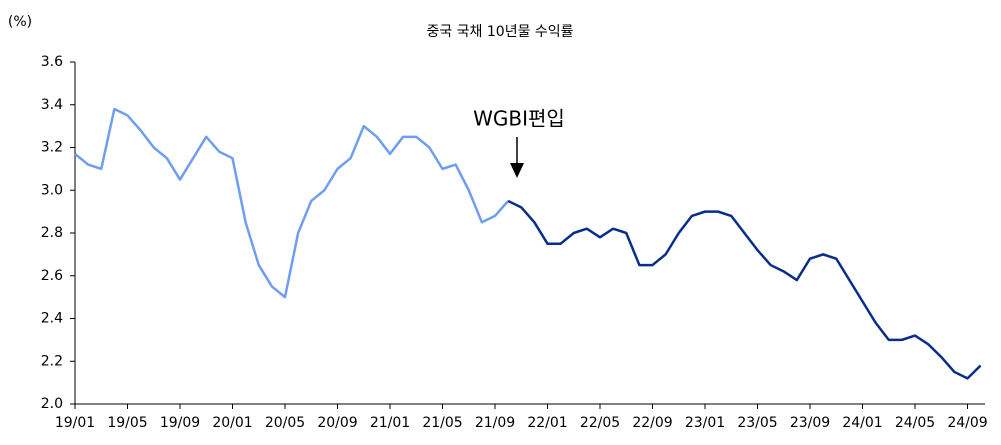 The height and width of the screenshot is (445, 1001). What do you see at coordinates (75, 423) in the screenshot?
I see `x-tick-label: 19/01` at bounding box center [75, 423].